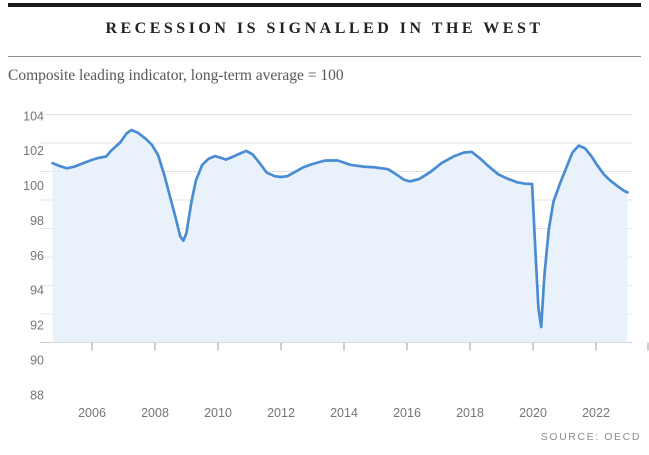 The image size is (649, 455). Describe the element at coordinates (324, 56) in the screenshot. I see `title-rule` at that location.